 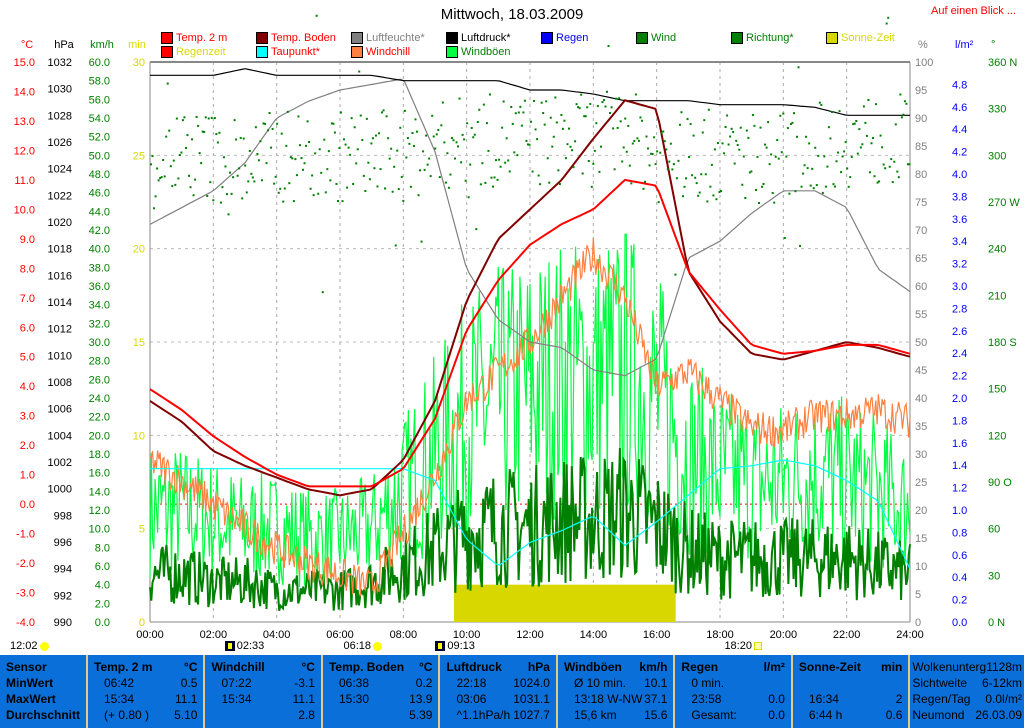 What do you see at coordinates (99, 287) in the screenshot?
I see `axis-tick-wind: 36.0` at bounding box center [99, 287].